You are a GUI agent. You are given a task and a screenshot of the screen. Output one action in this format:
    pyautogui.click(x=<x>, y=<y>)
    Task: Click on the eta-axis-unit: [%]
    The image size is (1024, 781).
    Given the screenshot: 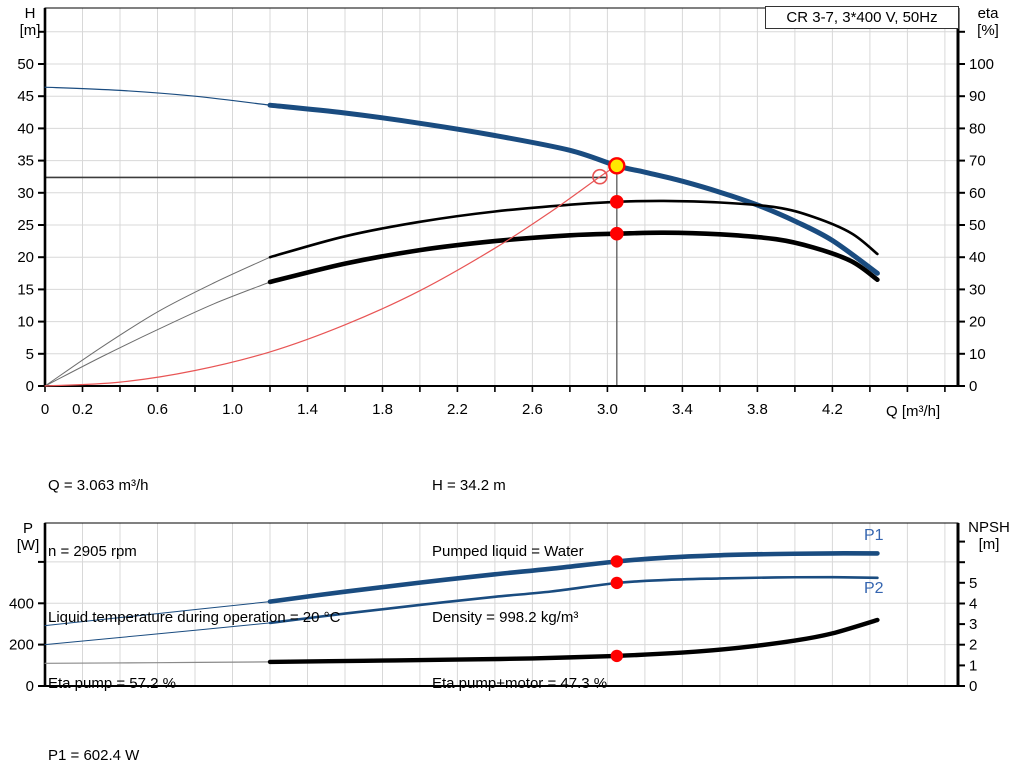 What is the action you would take?
    pyautogui.click(x=988, y=30)
    